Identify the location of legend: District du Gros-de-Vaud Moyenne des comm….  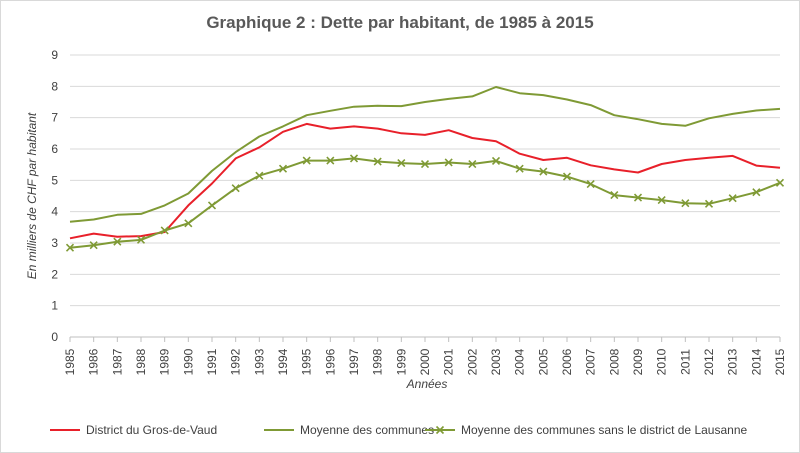
(398, 430).